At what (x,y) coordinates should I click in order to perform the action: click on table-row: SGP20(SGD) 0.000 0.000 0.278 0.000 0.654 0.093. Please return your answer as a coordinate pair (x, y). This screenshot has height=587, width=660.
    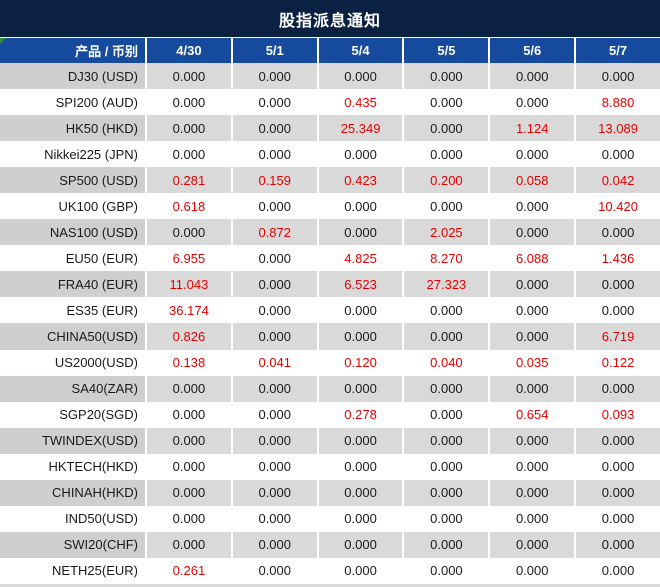
    Looking at the image, I should click on (330, 414).